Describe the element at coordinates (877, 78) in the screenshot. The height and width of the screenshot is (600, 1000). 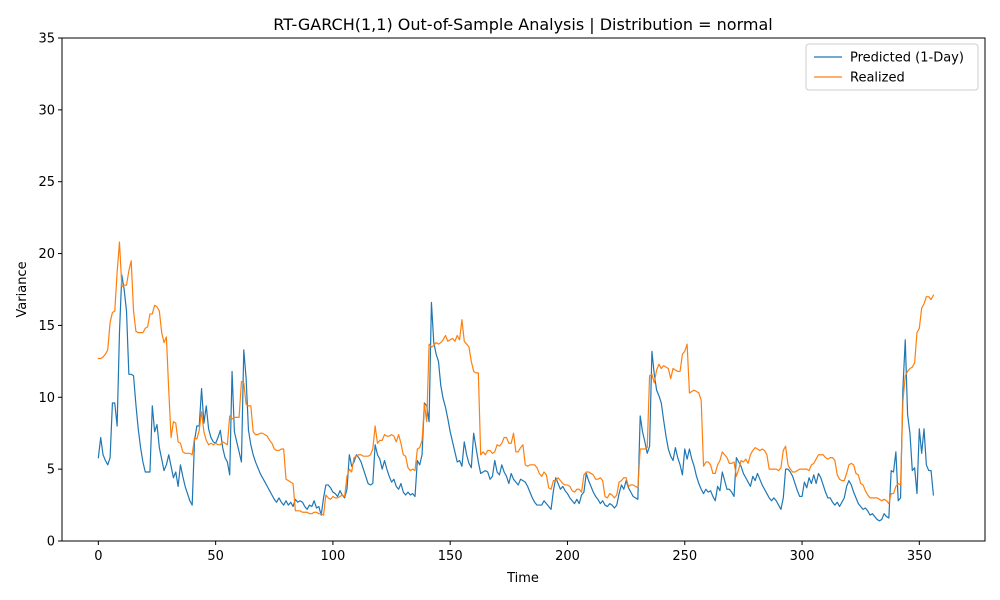
I see `legend-label-realized: Realized` at that location.